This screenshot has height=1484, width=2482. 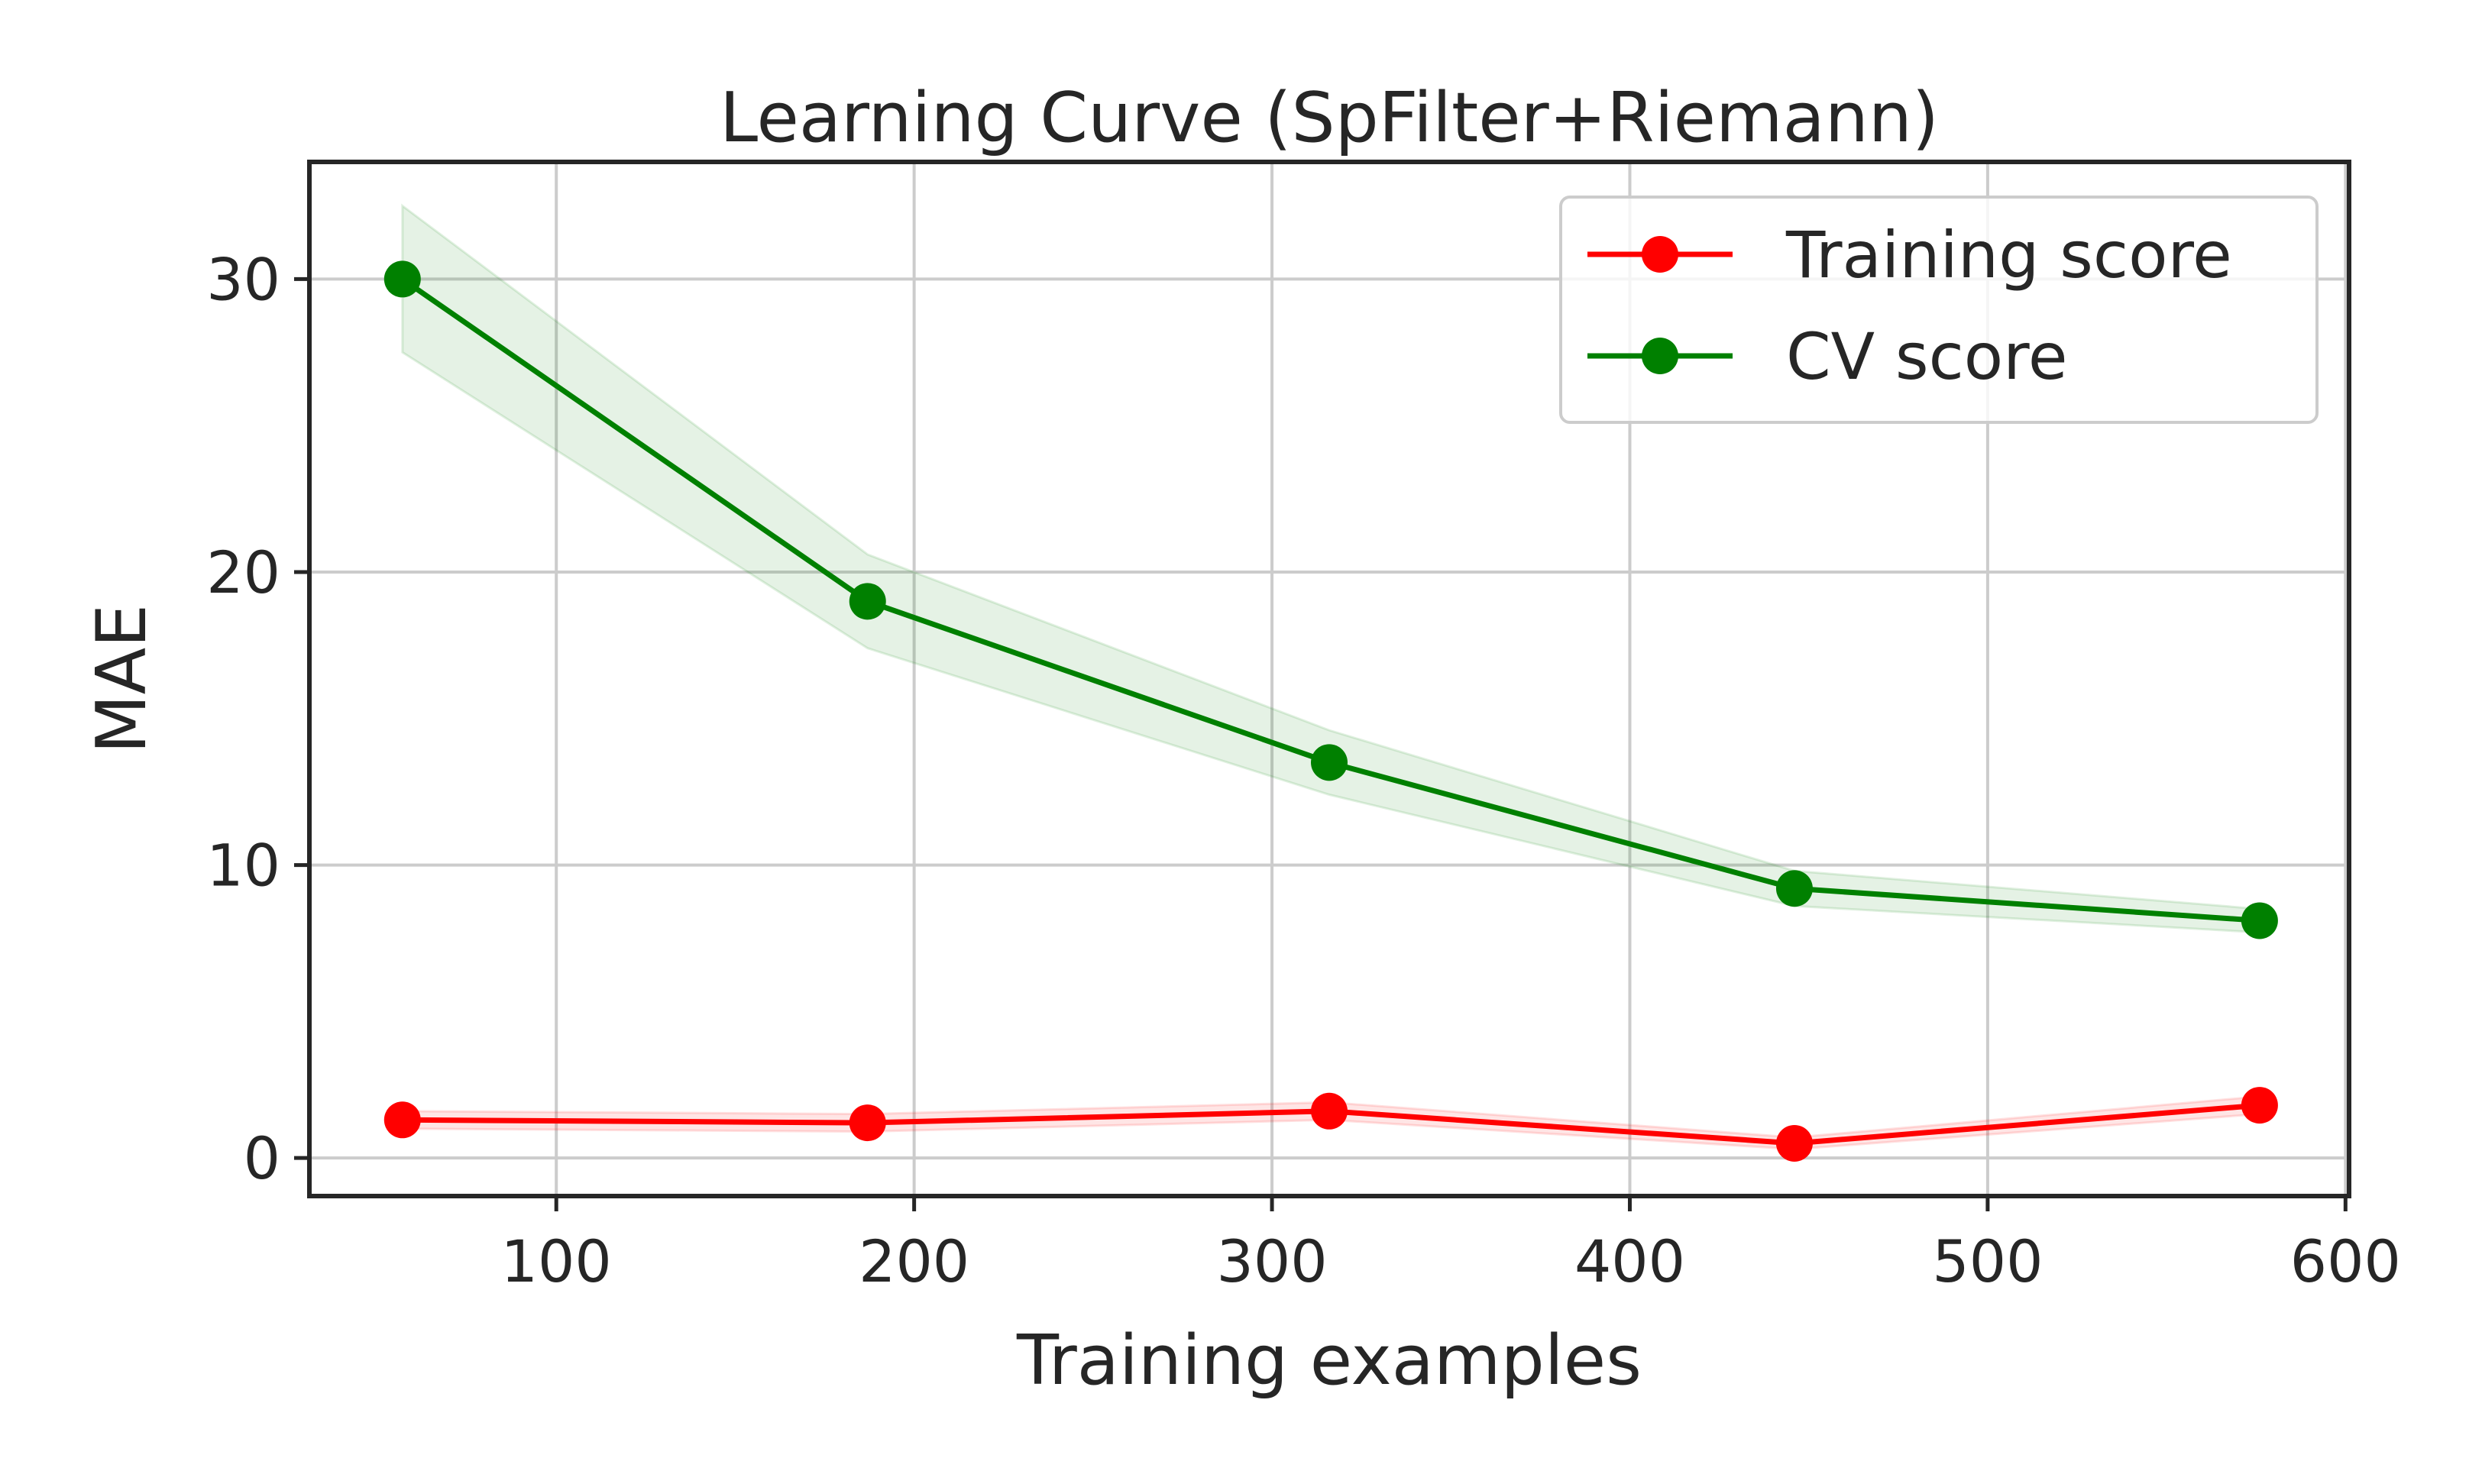 What do you see at coordinates (1272, 1261) in the screenshot?
I see `x-tick-label: 300` at bounding box center [1272, 1261].